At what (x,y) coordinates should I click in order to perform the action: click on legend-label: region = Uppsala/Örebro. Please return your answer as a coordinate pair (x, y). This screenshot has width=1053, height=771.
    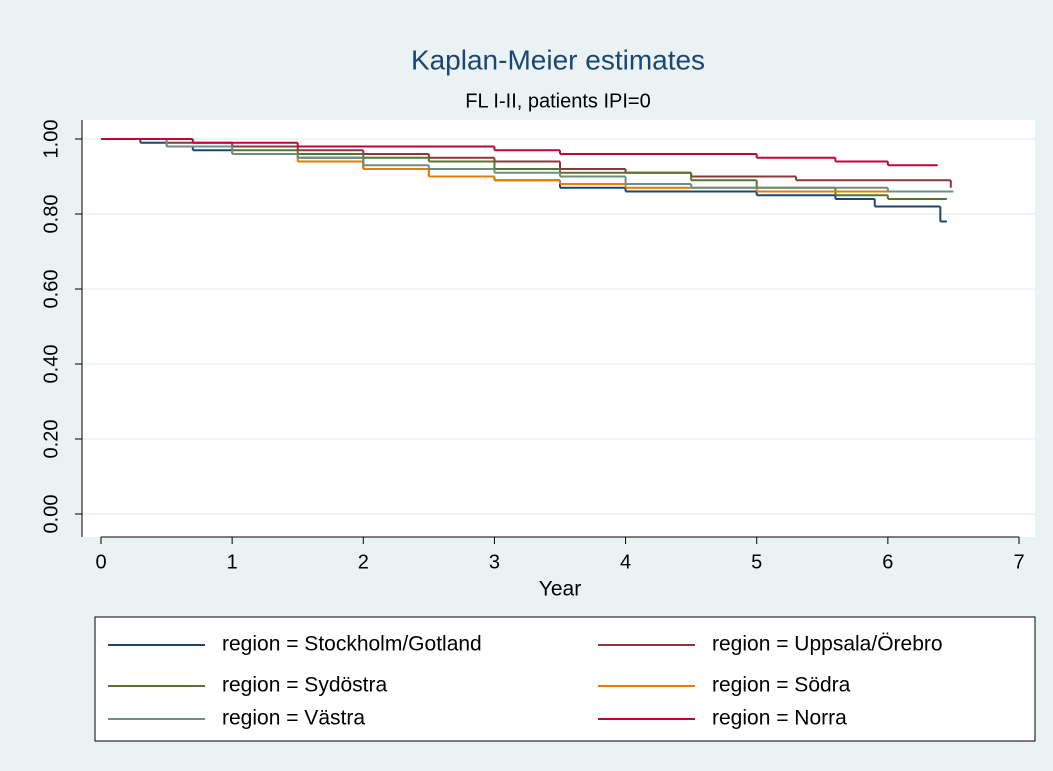
    Looking at the image, I should click on (827, 644).